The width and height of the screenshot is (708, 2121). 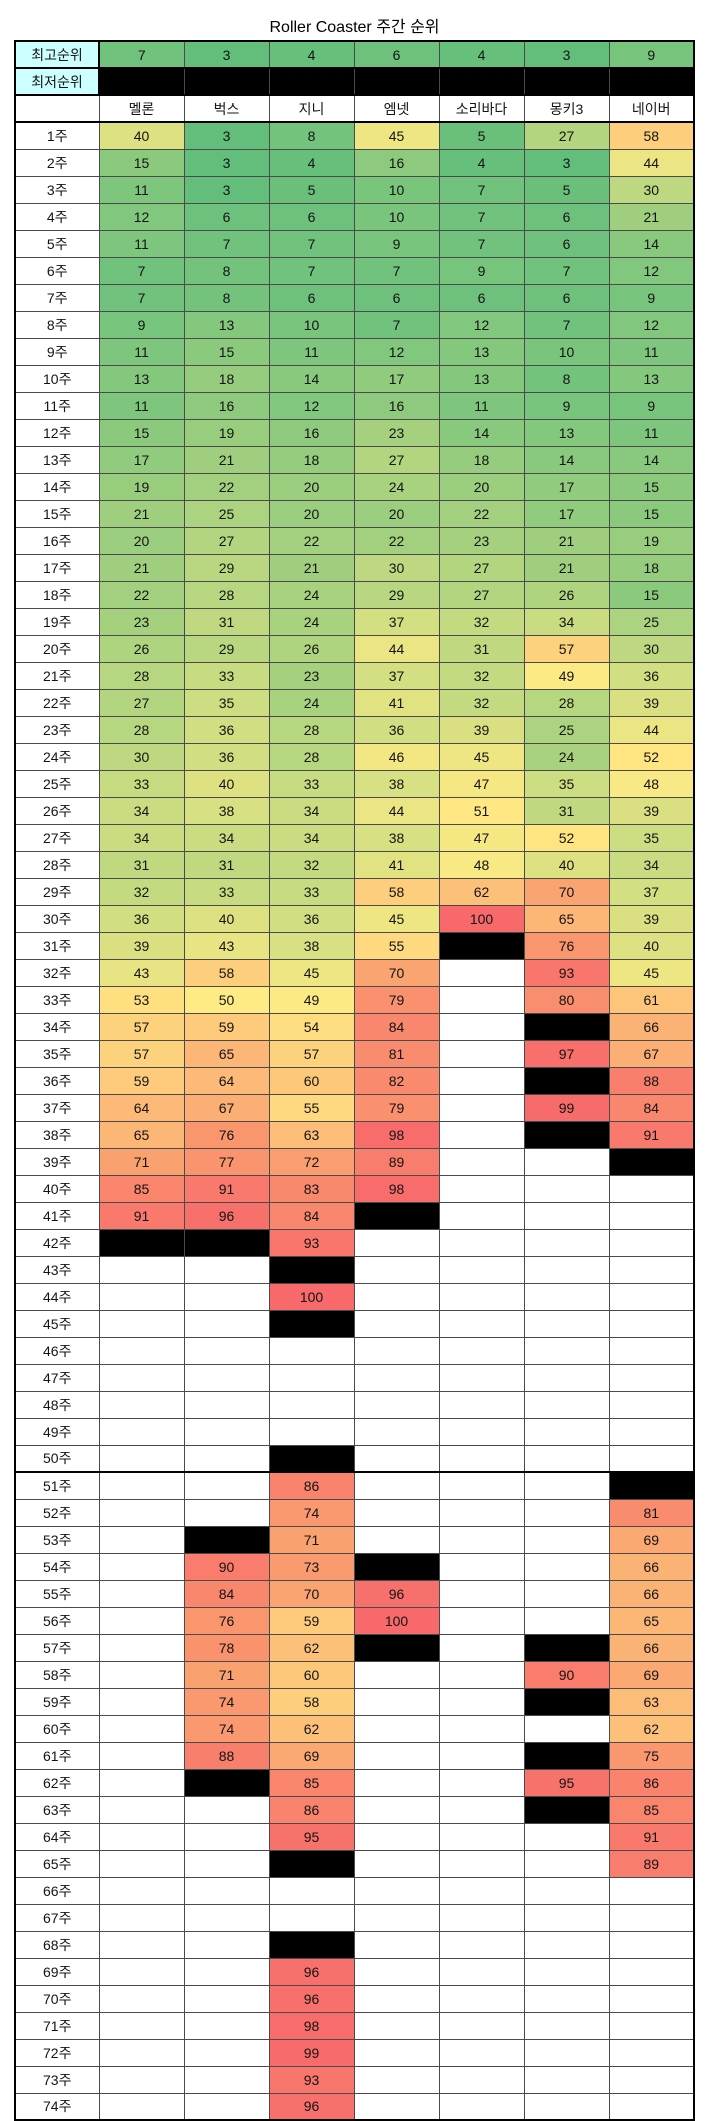 What do you see at coordinates (396, 1161) in the screenshot?
I see `rank-cell: 89` at bounding box center [396, 1161].